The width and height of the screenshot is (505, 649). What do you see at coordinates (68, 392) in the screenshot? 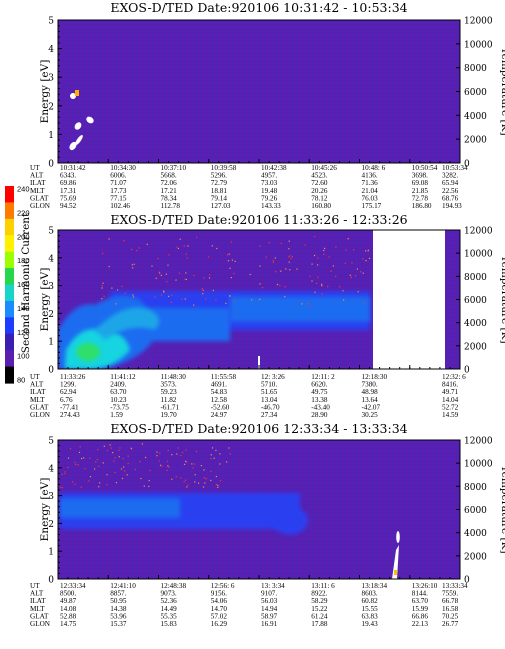
I see `table-cell: 62.94` at bounding box center [68, 392].